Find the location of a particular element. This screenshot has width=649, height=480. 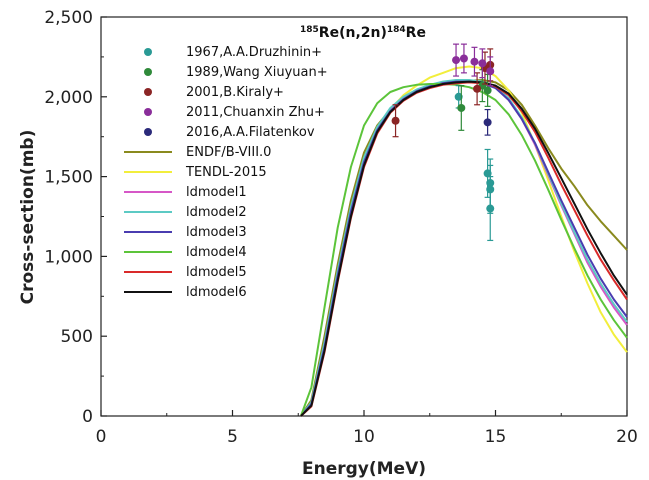

legend-label-exp-3: 2011,Chuanxin Zhu+ is located at coordinates (255, 112).